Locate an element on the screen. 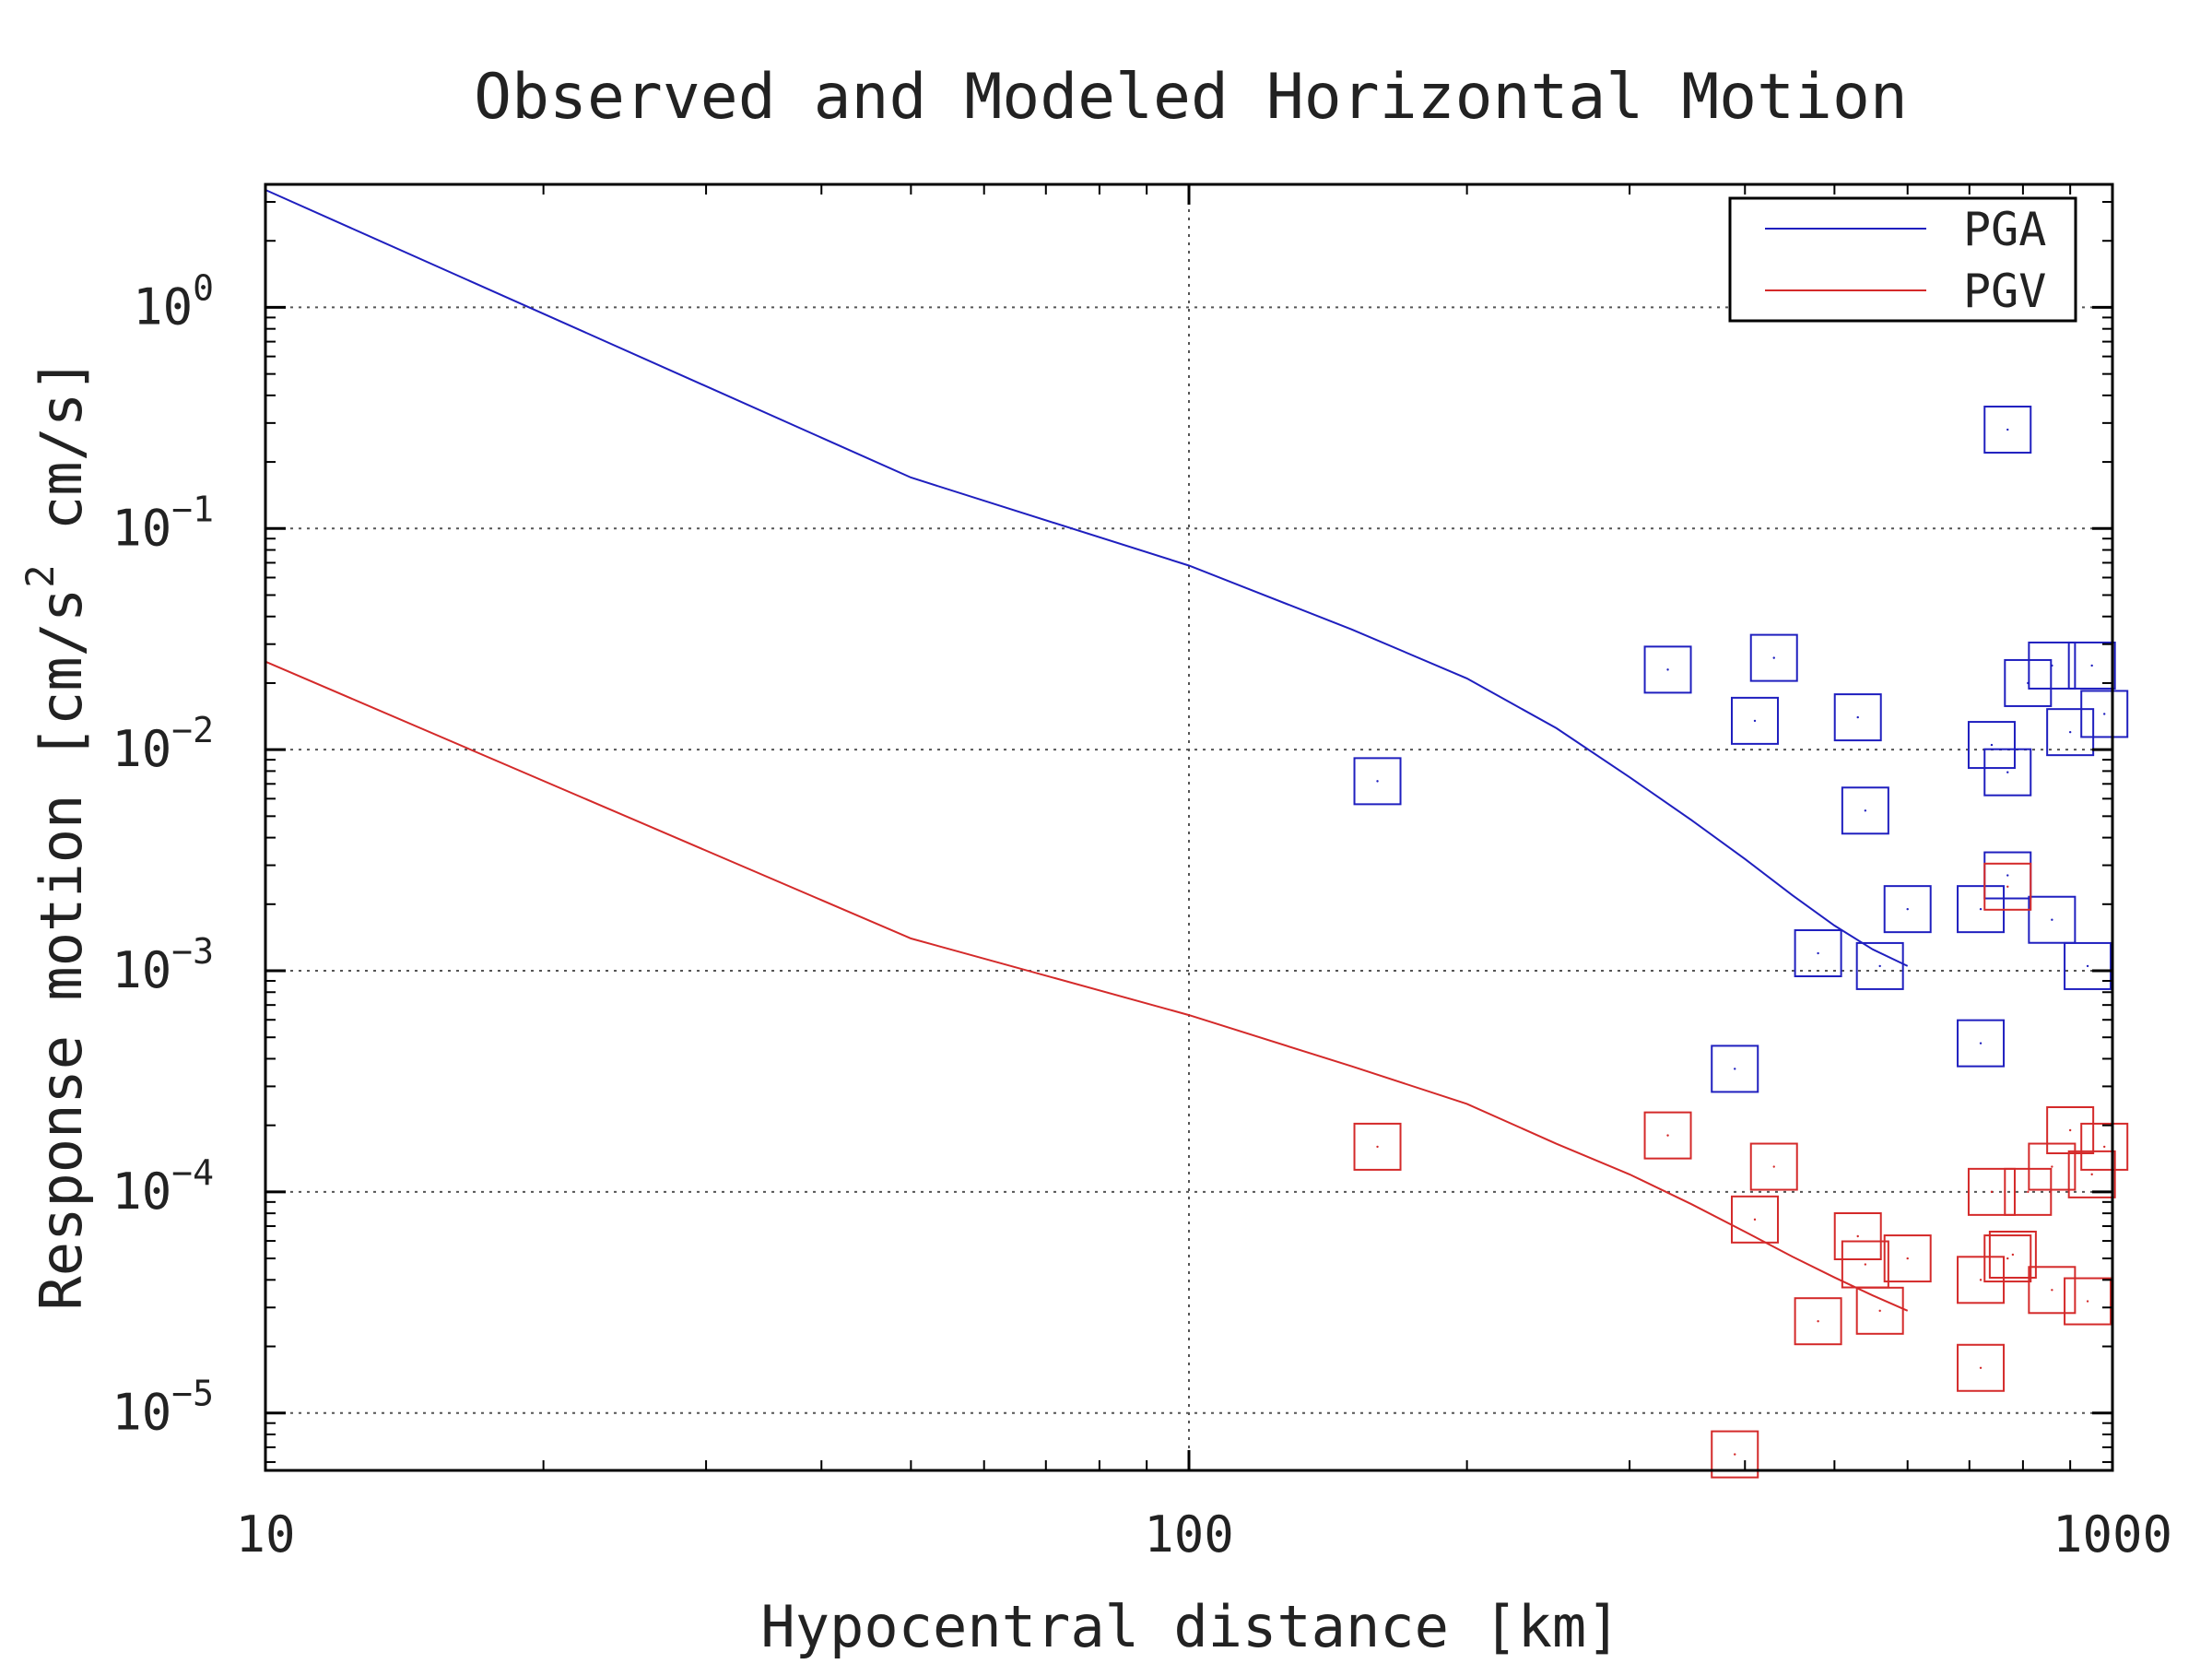 Image resolution: width=2212 pixels, height=1664 pixels. y-tick-label-0: 10⁰ is located at coordinates (173, 301).